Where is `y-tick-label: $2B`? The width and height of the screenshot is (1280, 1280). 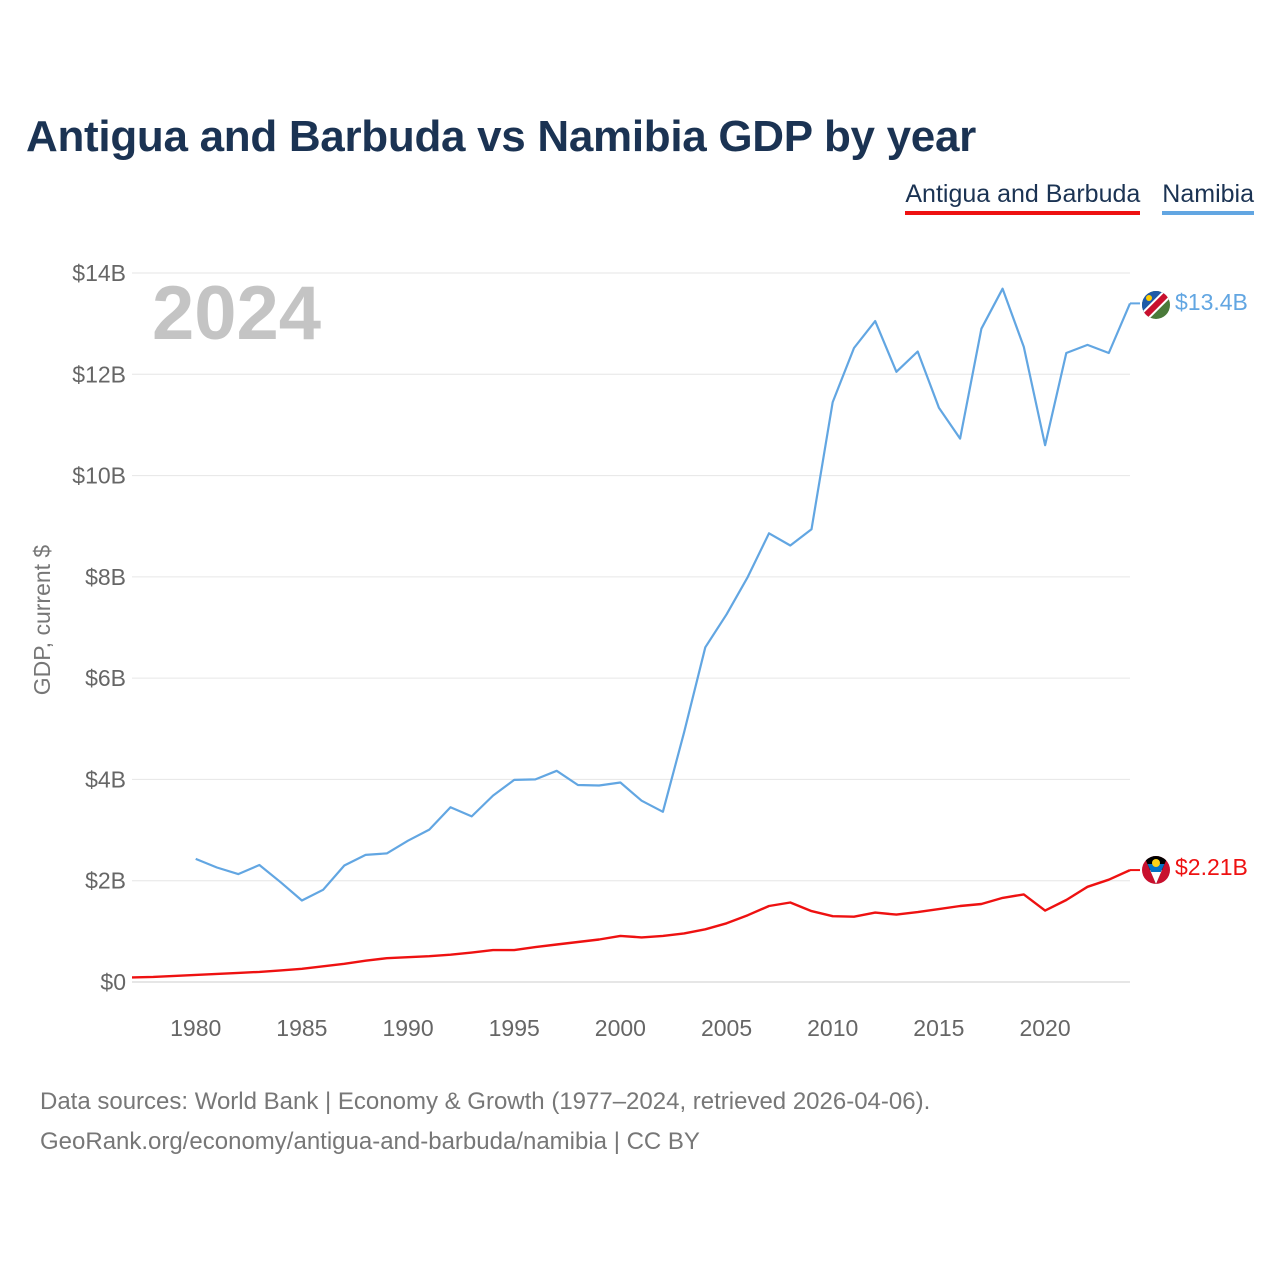
y-tick-label: $2B is located at coordinates (105, 881).